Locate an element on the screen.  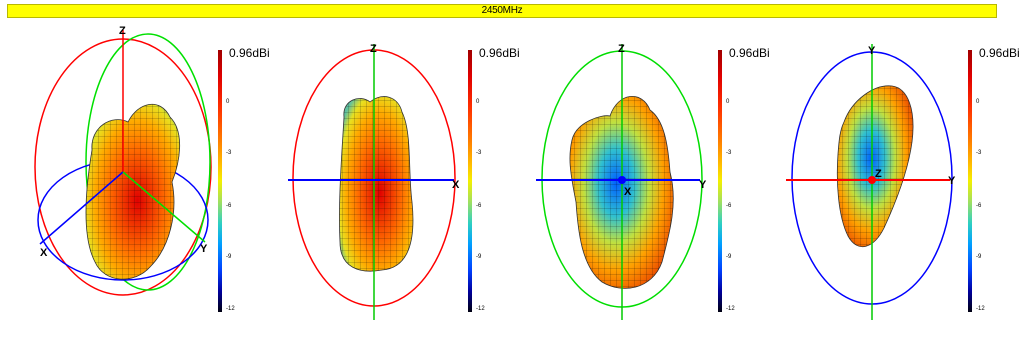
z-axis-point is located at coordinates (872, 180).